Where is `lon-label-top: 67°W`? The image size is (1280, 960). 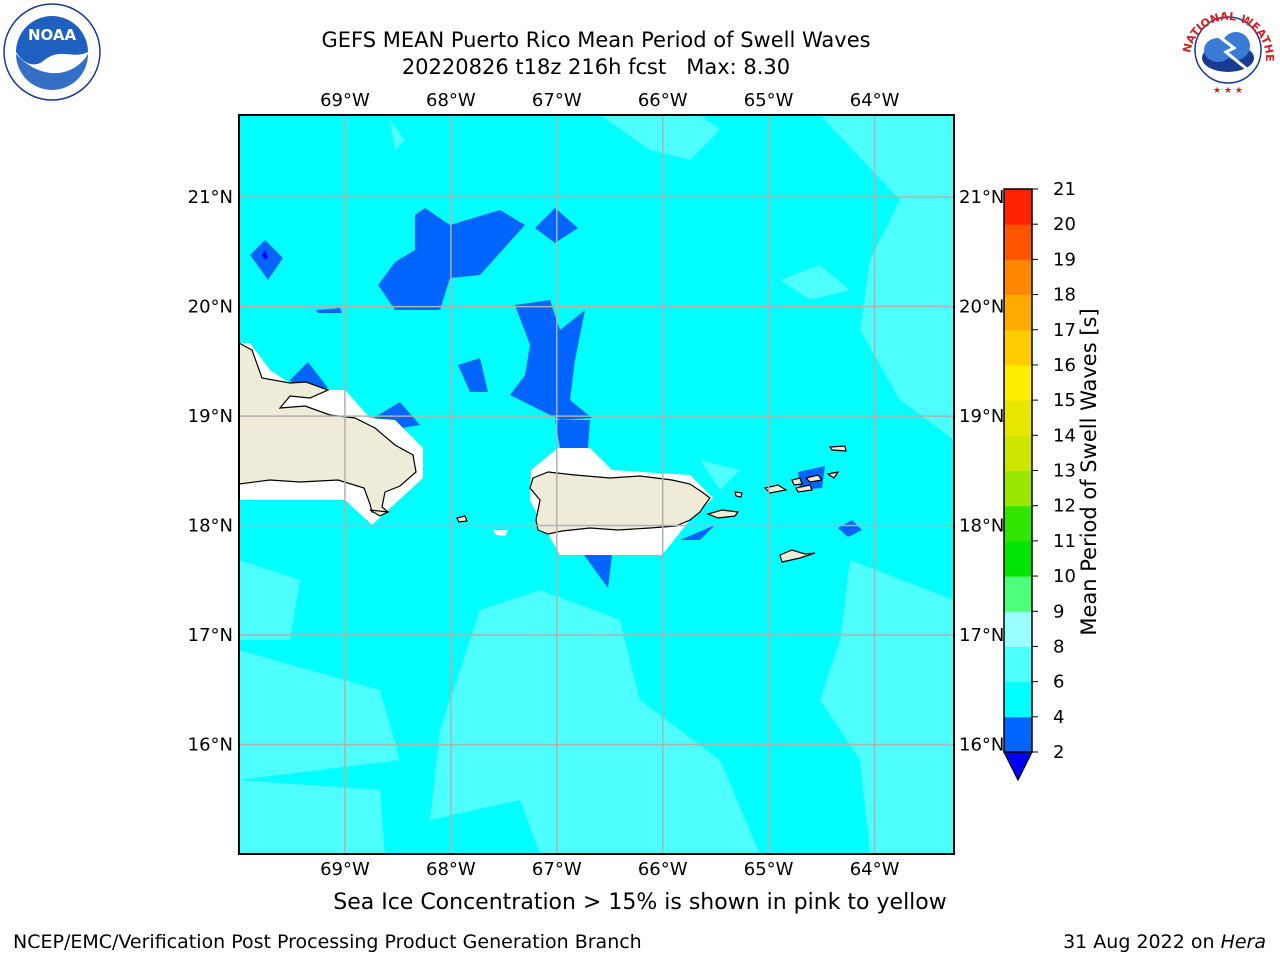
lon-label-top: 67°W is located at coordinates (557, 100).